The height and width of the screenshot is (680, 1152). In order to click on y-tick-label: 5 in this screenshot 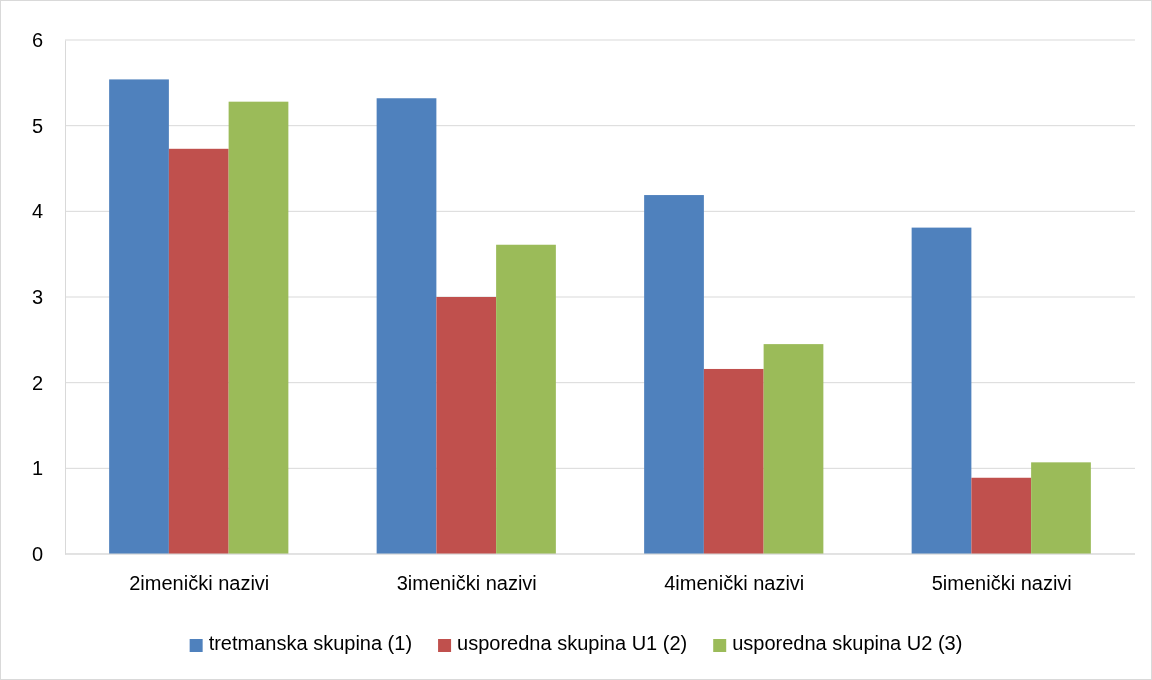, I will do `click(37, 125)`.